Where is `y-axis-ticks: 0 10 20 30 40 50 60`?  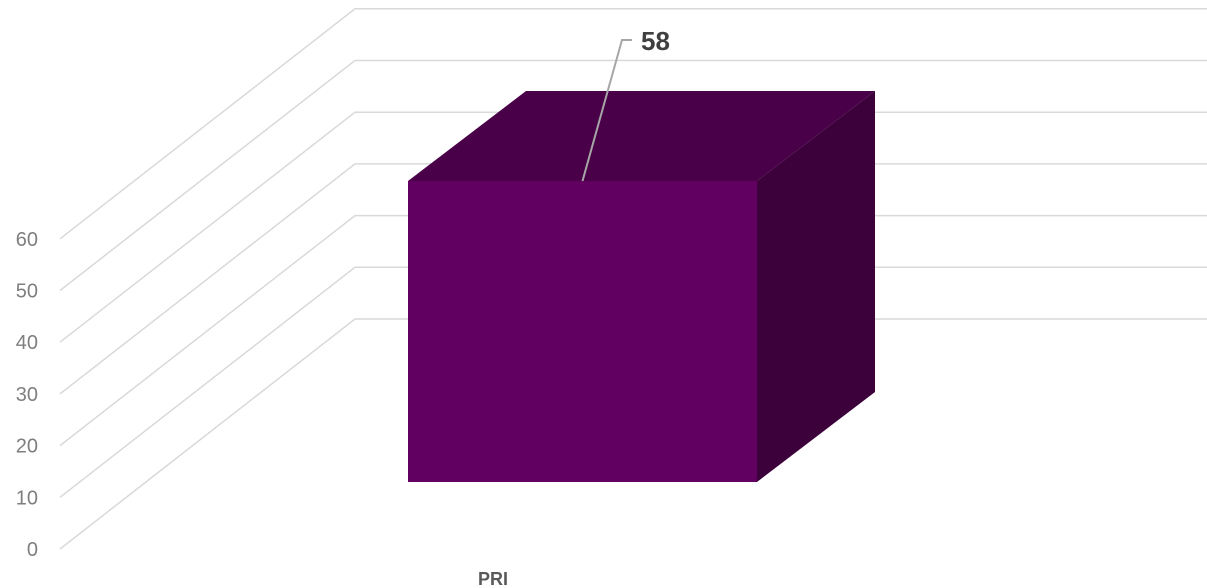 y-axis-ticks: 0 10 20 30 40 50 60 is located at coordinates (27, 395).